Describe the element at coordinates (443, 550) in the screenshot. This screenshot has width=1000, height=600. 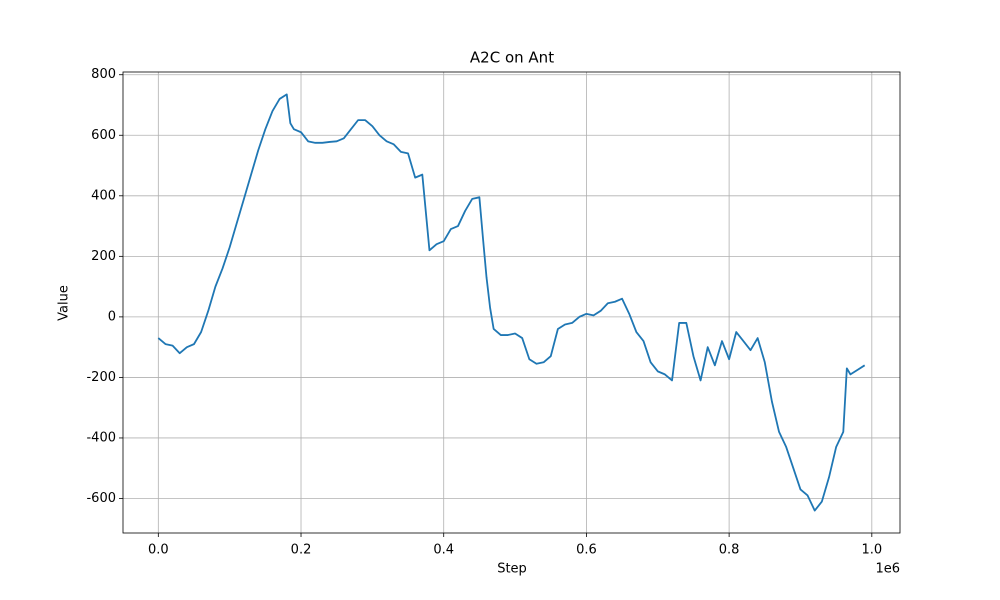
I see `x-tick-label: 0.4` at that location.